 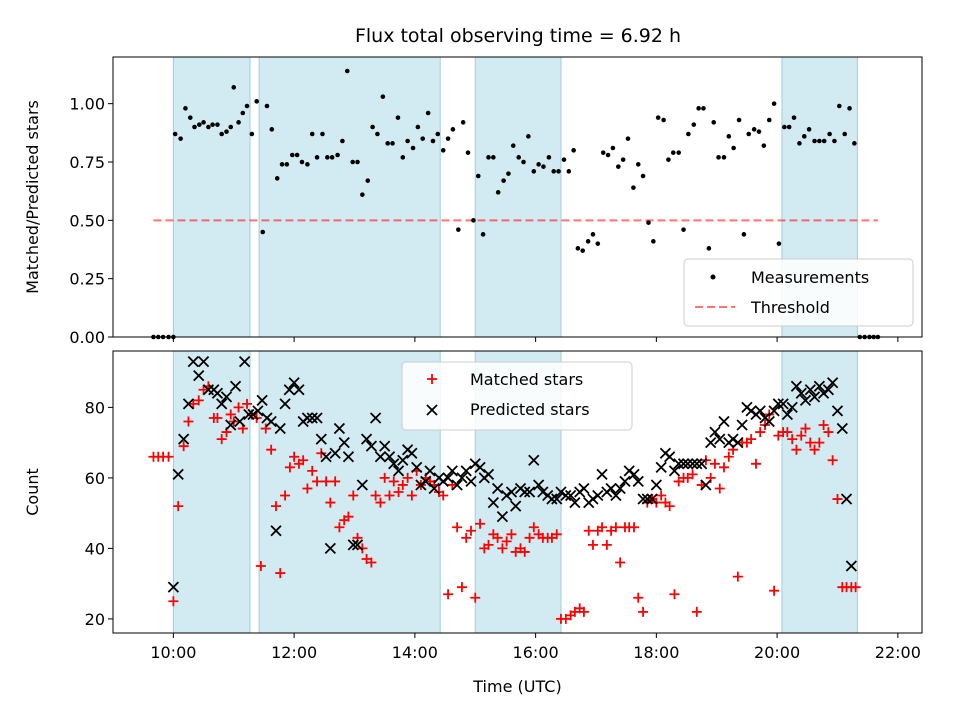 What do you see at coordinates (32, 492) in the screenshot?
I see `bottom-ylabel: Count` at bounding box center [32, 492].